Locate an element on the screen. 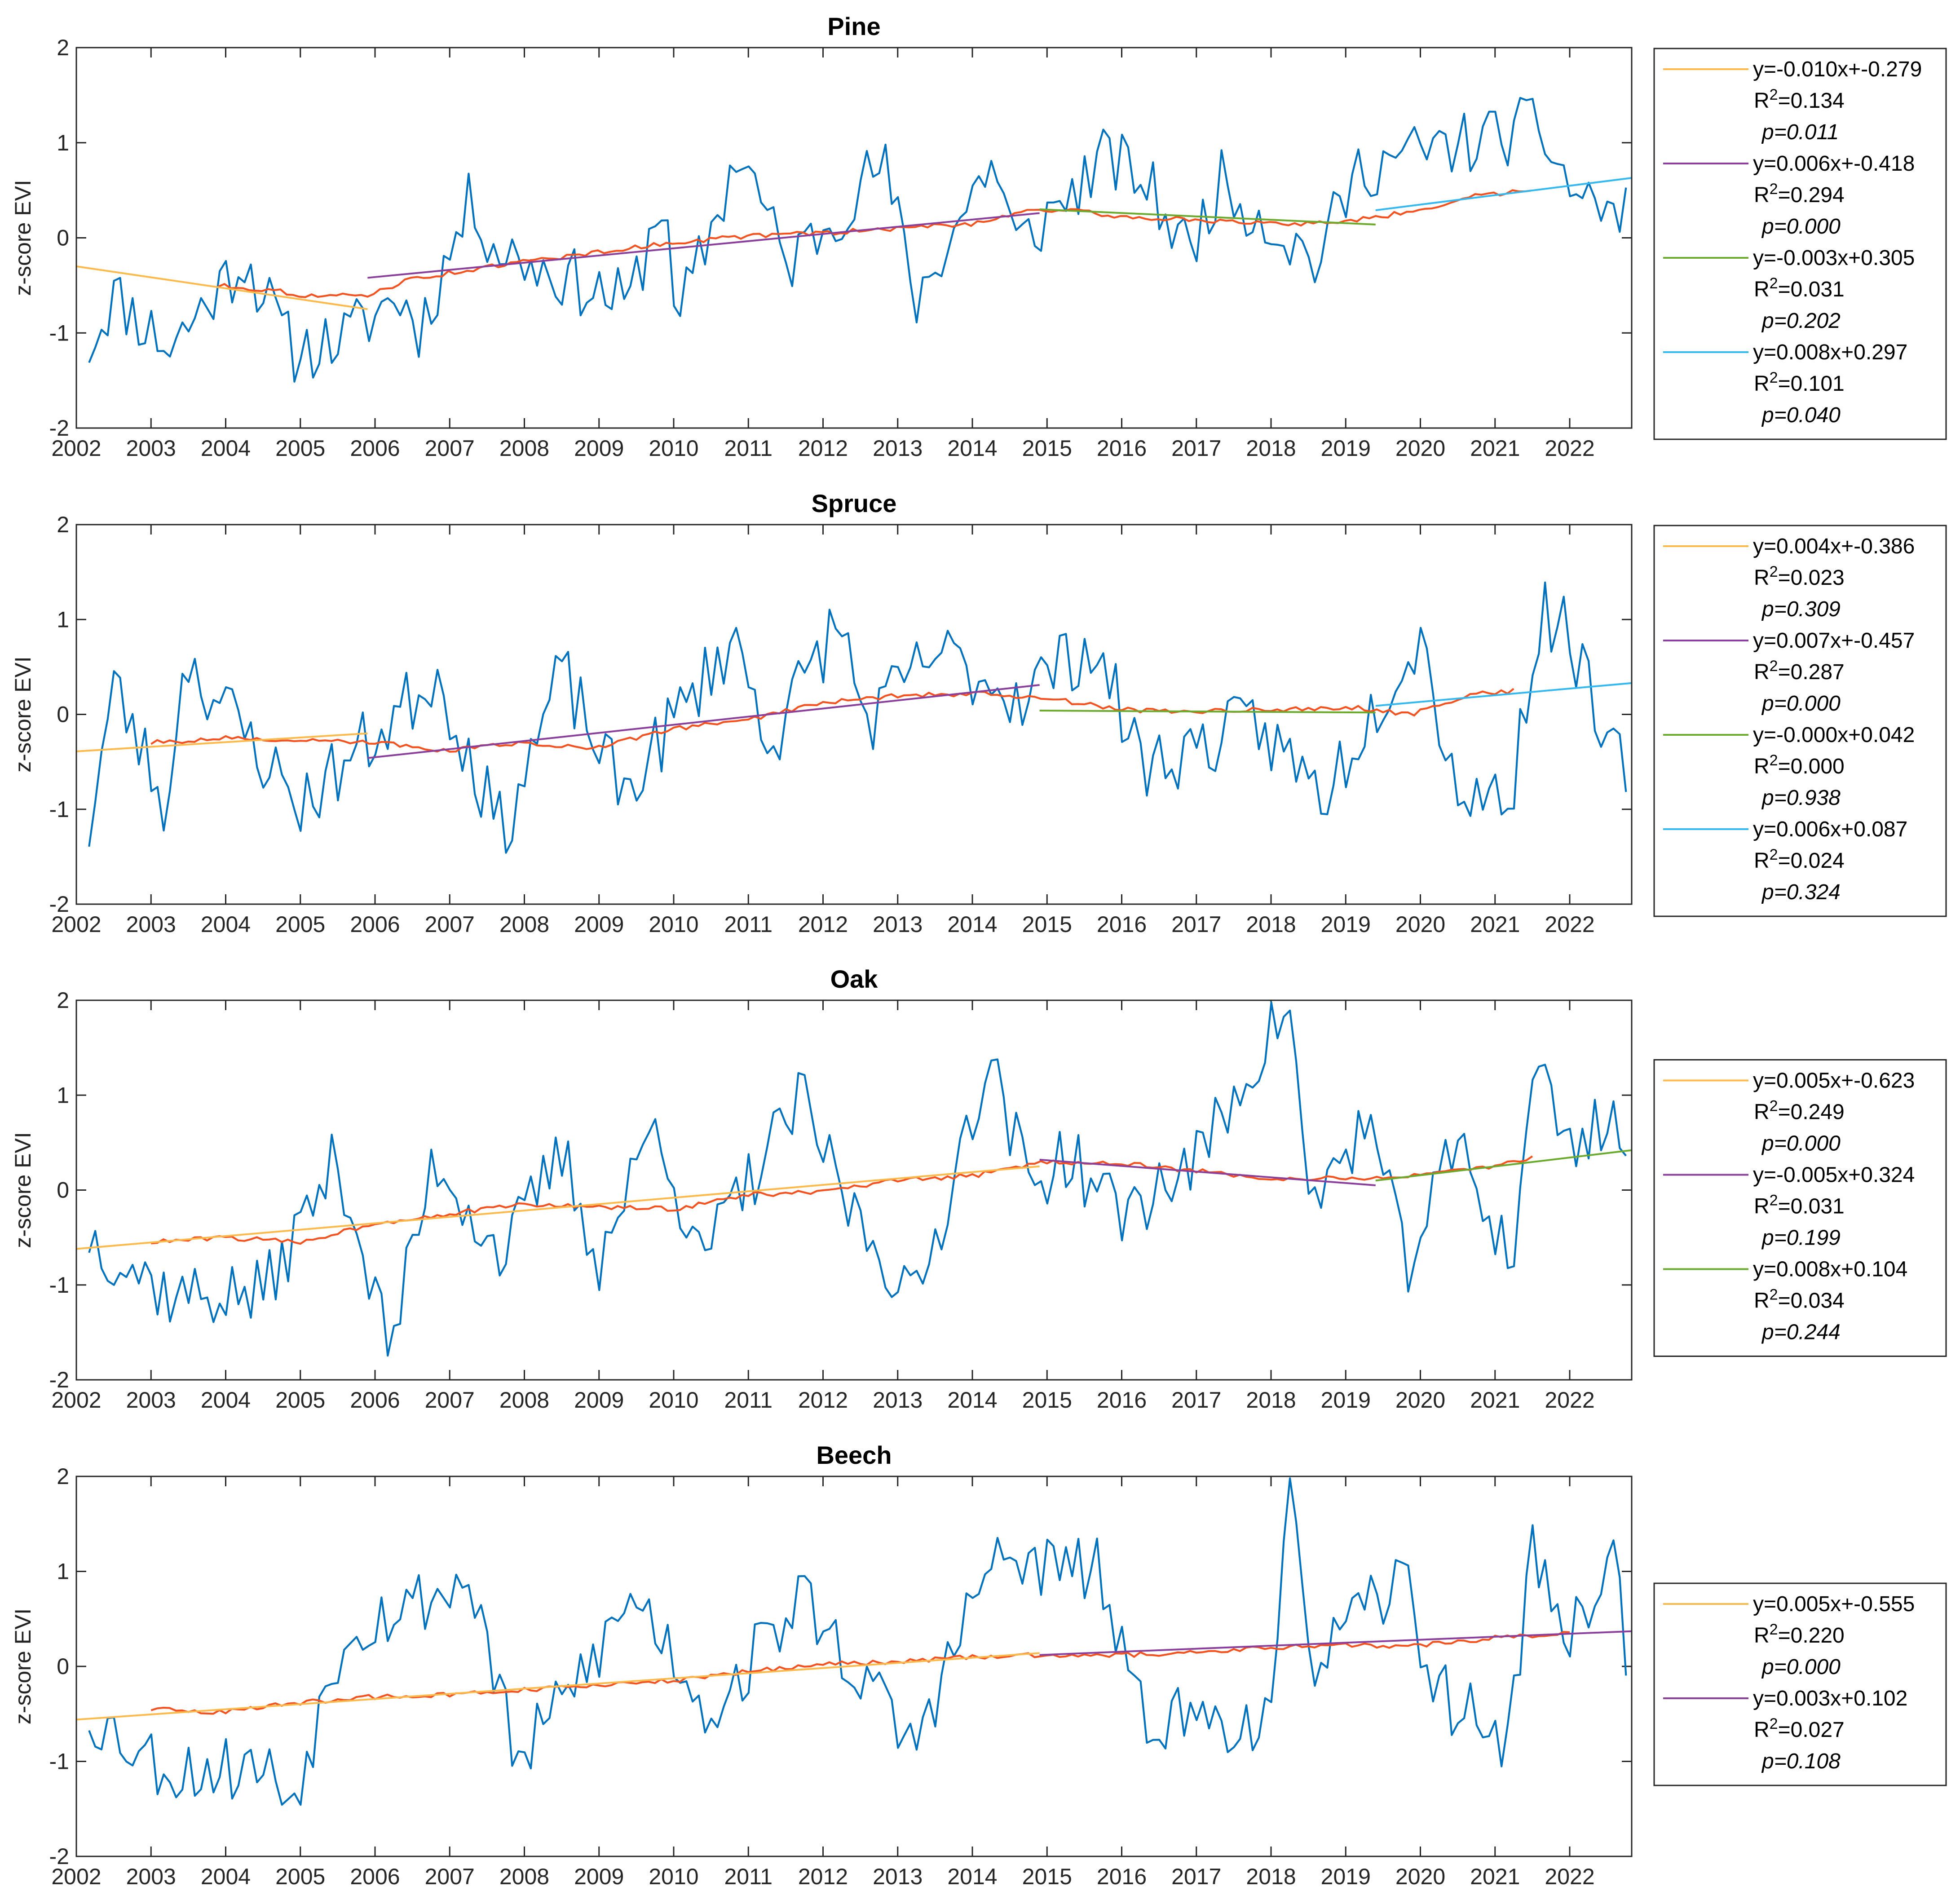 The height and width of the screenshot is (1904, 1960). legend-p-value: p=0.244 is located at coordinates (1801, 1332).